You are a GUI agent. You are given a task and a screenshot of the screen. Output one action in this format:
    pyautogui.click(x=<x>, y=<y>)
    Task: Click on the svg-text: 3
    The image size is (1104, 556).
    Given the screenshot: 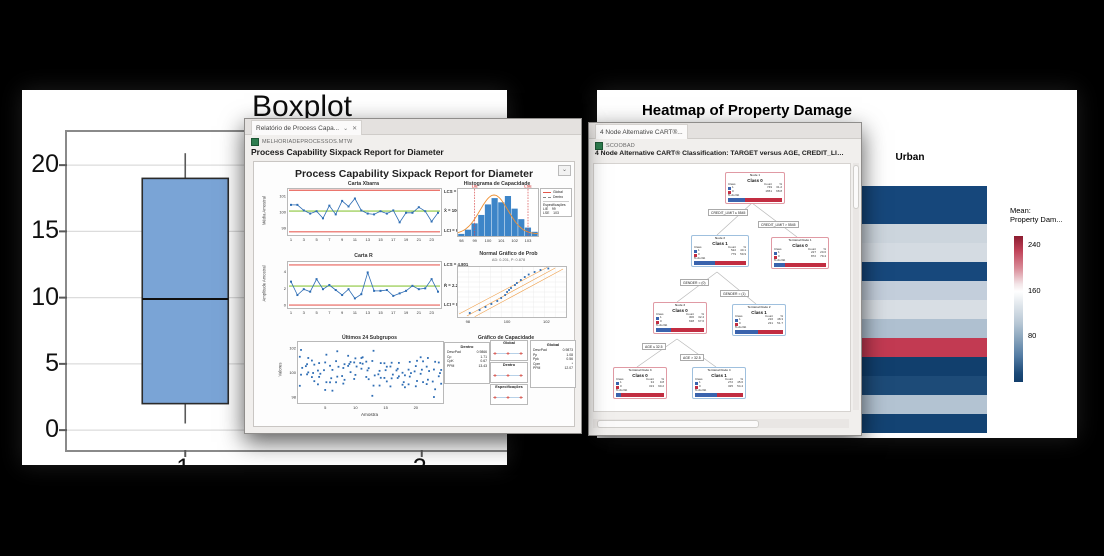 What is the action you would take?
    pyautogui.click(x=304, y=312)
    